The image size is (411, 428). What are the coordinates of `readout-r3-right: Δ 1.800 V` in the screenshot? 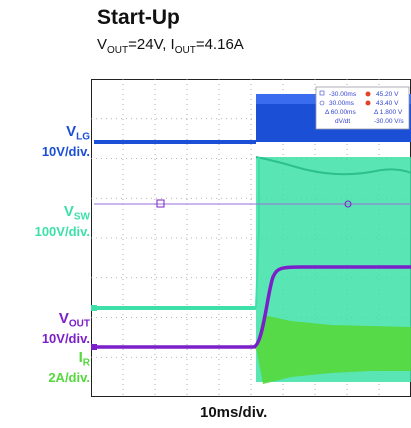 It's located at (388, 112).